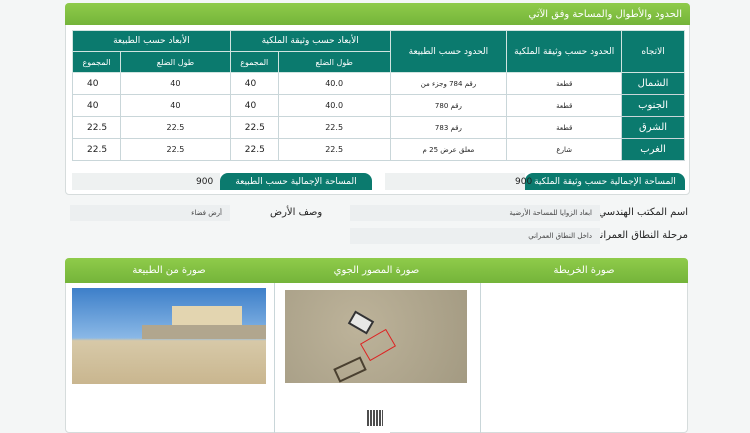 This screenshot has width=750, height=433. I want to click on header-direction: الاتجاه, so click(653, 51).